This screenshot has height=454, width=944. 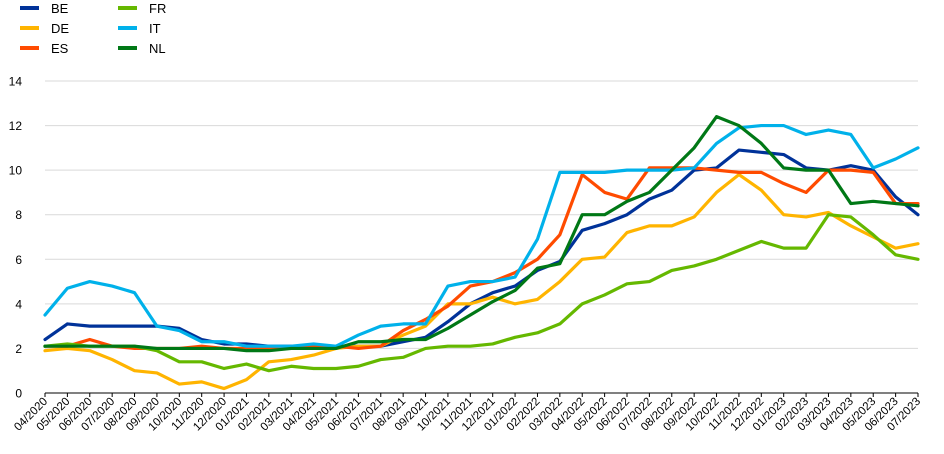 I want to click on y-tick-label: 14, so click(x=16, y=82).